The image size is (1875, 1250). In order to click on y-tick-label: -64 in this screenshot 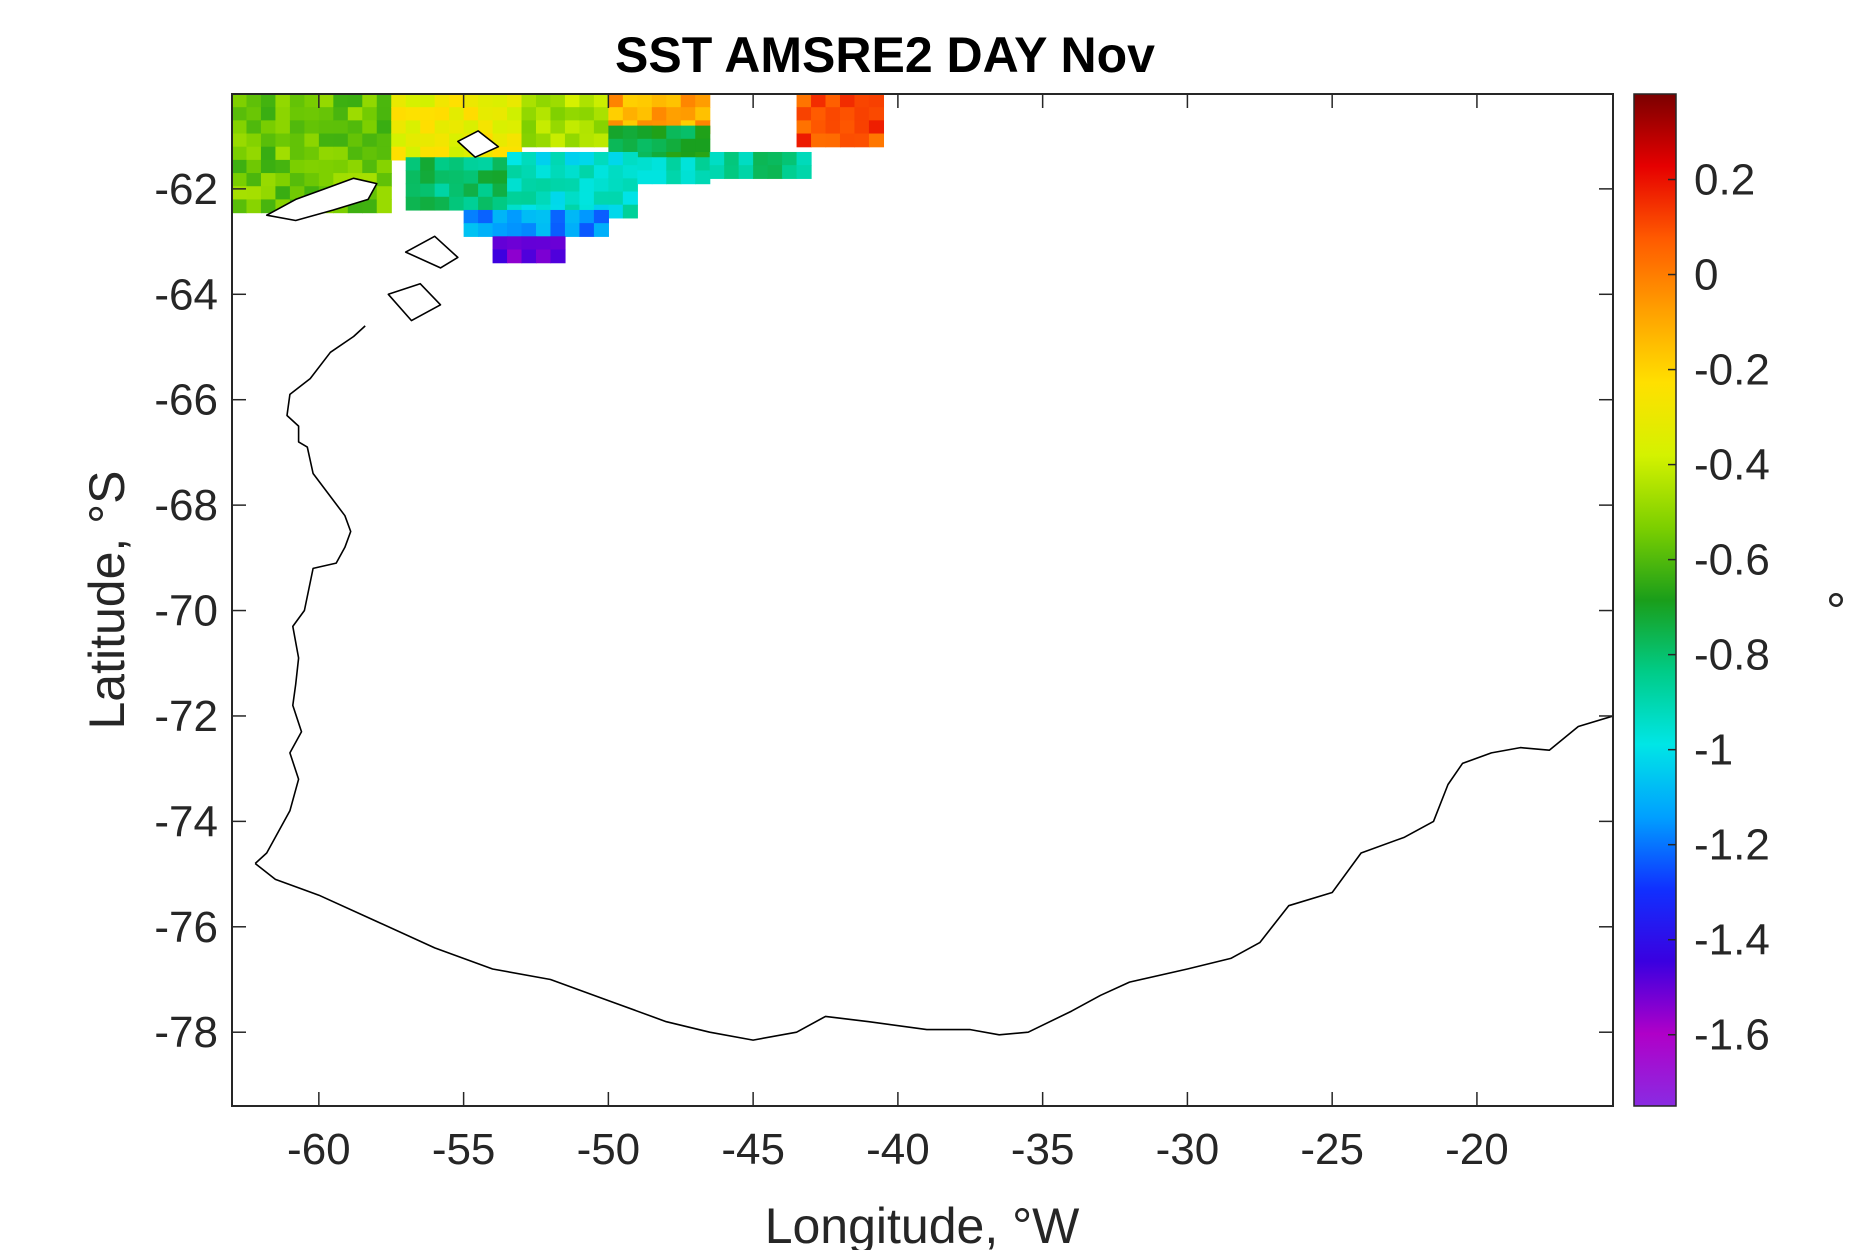, I will do `click(186, 294)`.